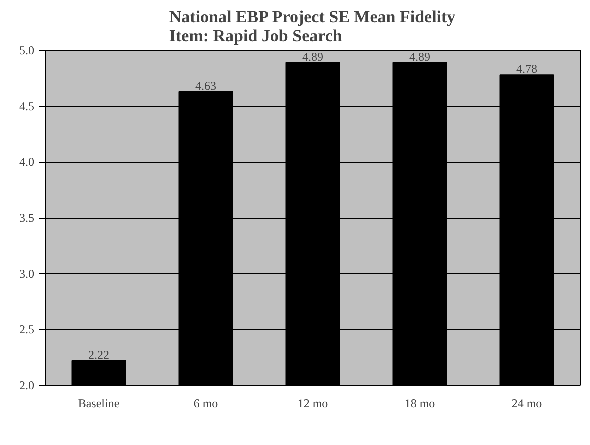 This screenshot has height=445, width=590. Describe the element at coordinates (27, 385) in the screenshot. I see `y-tick-label: 2.0` at that location.